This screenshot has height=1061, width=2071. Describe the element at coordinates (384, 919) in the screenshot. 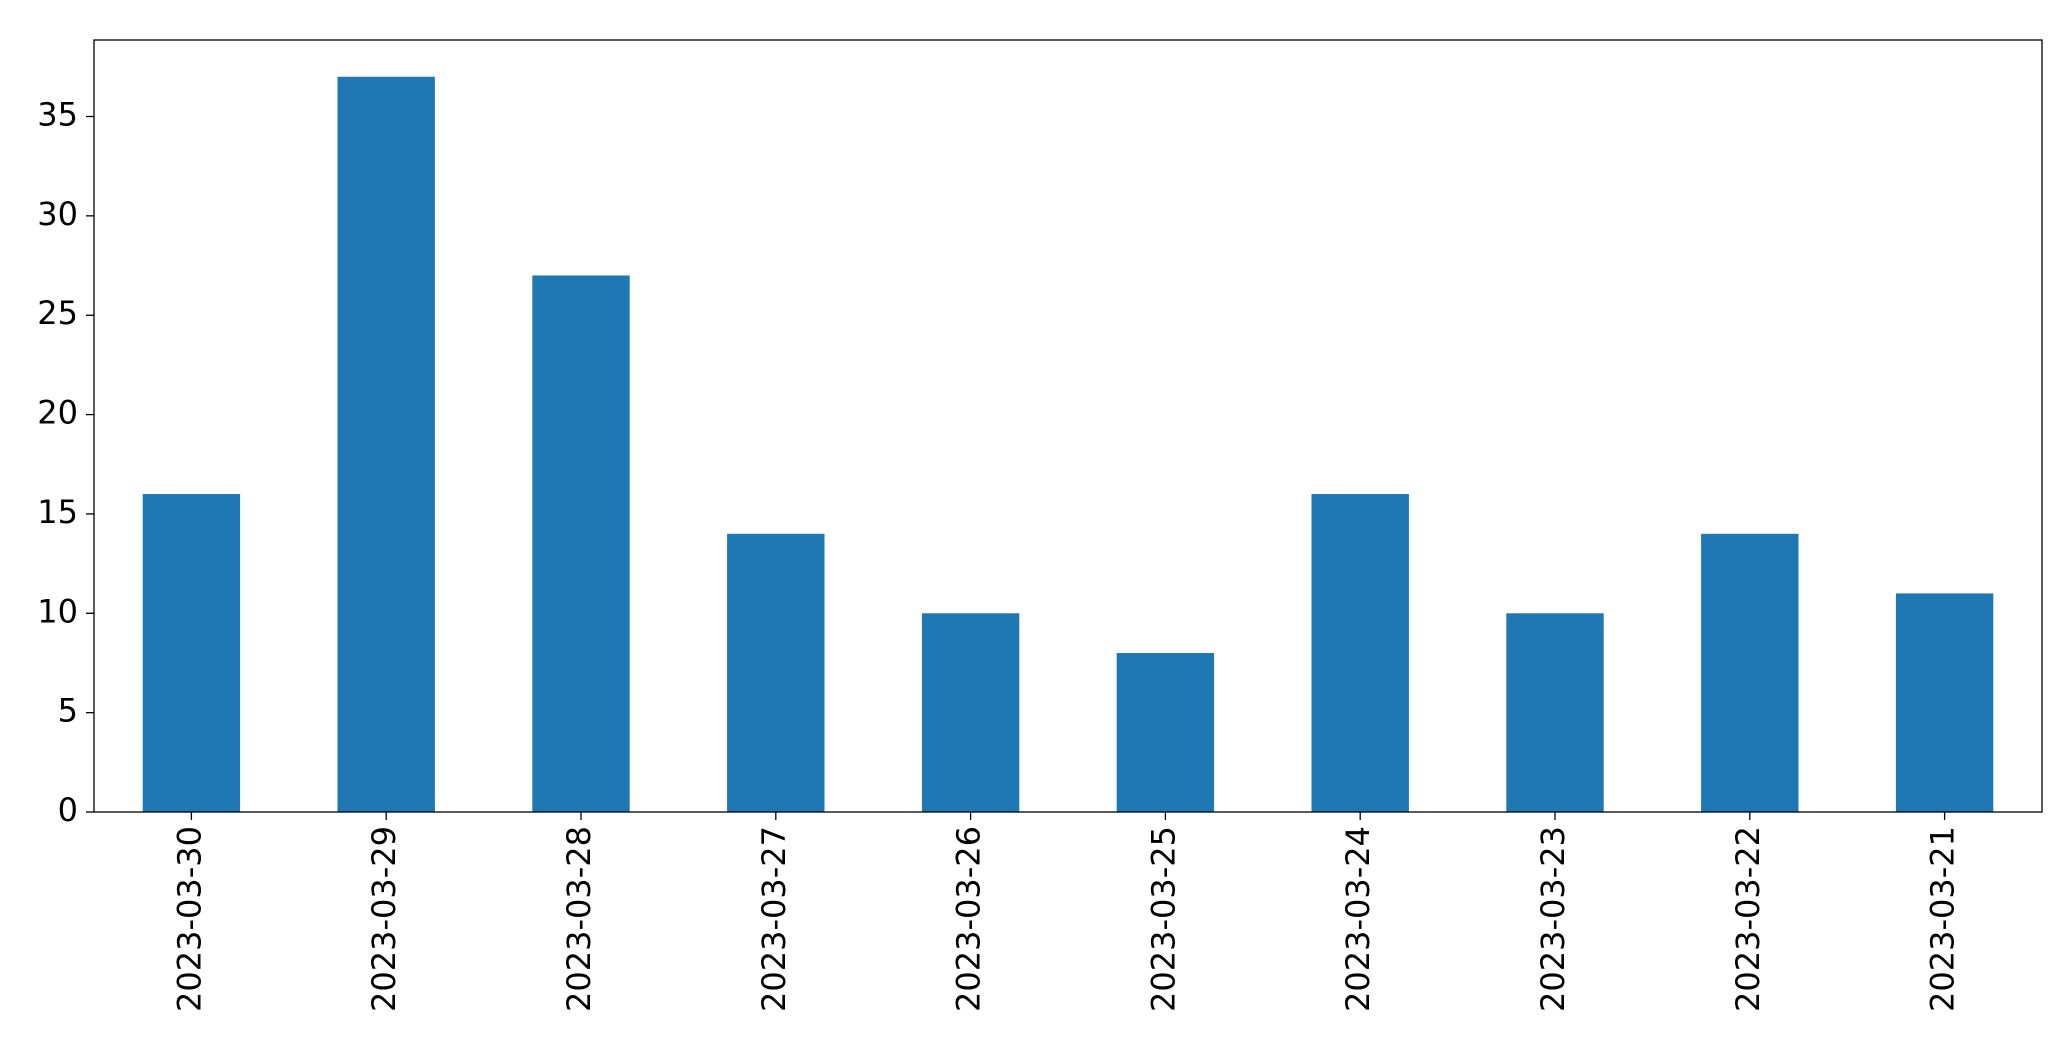

I see `x-tick-label: 2023-03-29` at that location.